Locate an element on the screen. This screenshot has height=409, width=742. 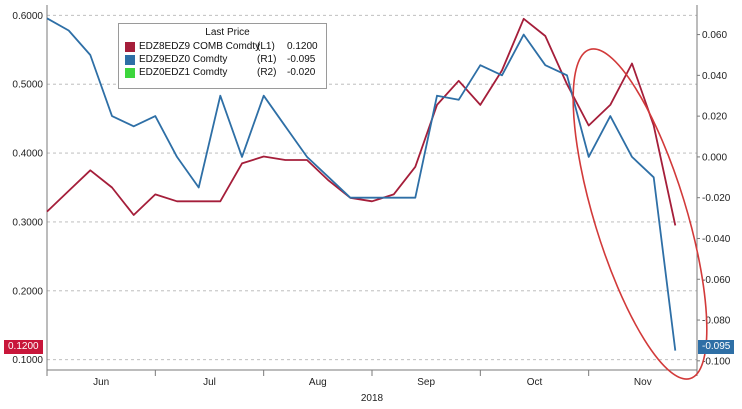
legend-entry: EDZ8EDZ9 COMB Comdty (L1) 0.1200 is located at coordinates (222, 46).